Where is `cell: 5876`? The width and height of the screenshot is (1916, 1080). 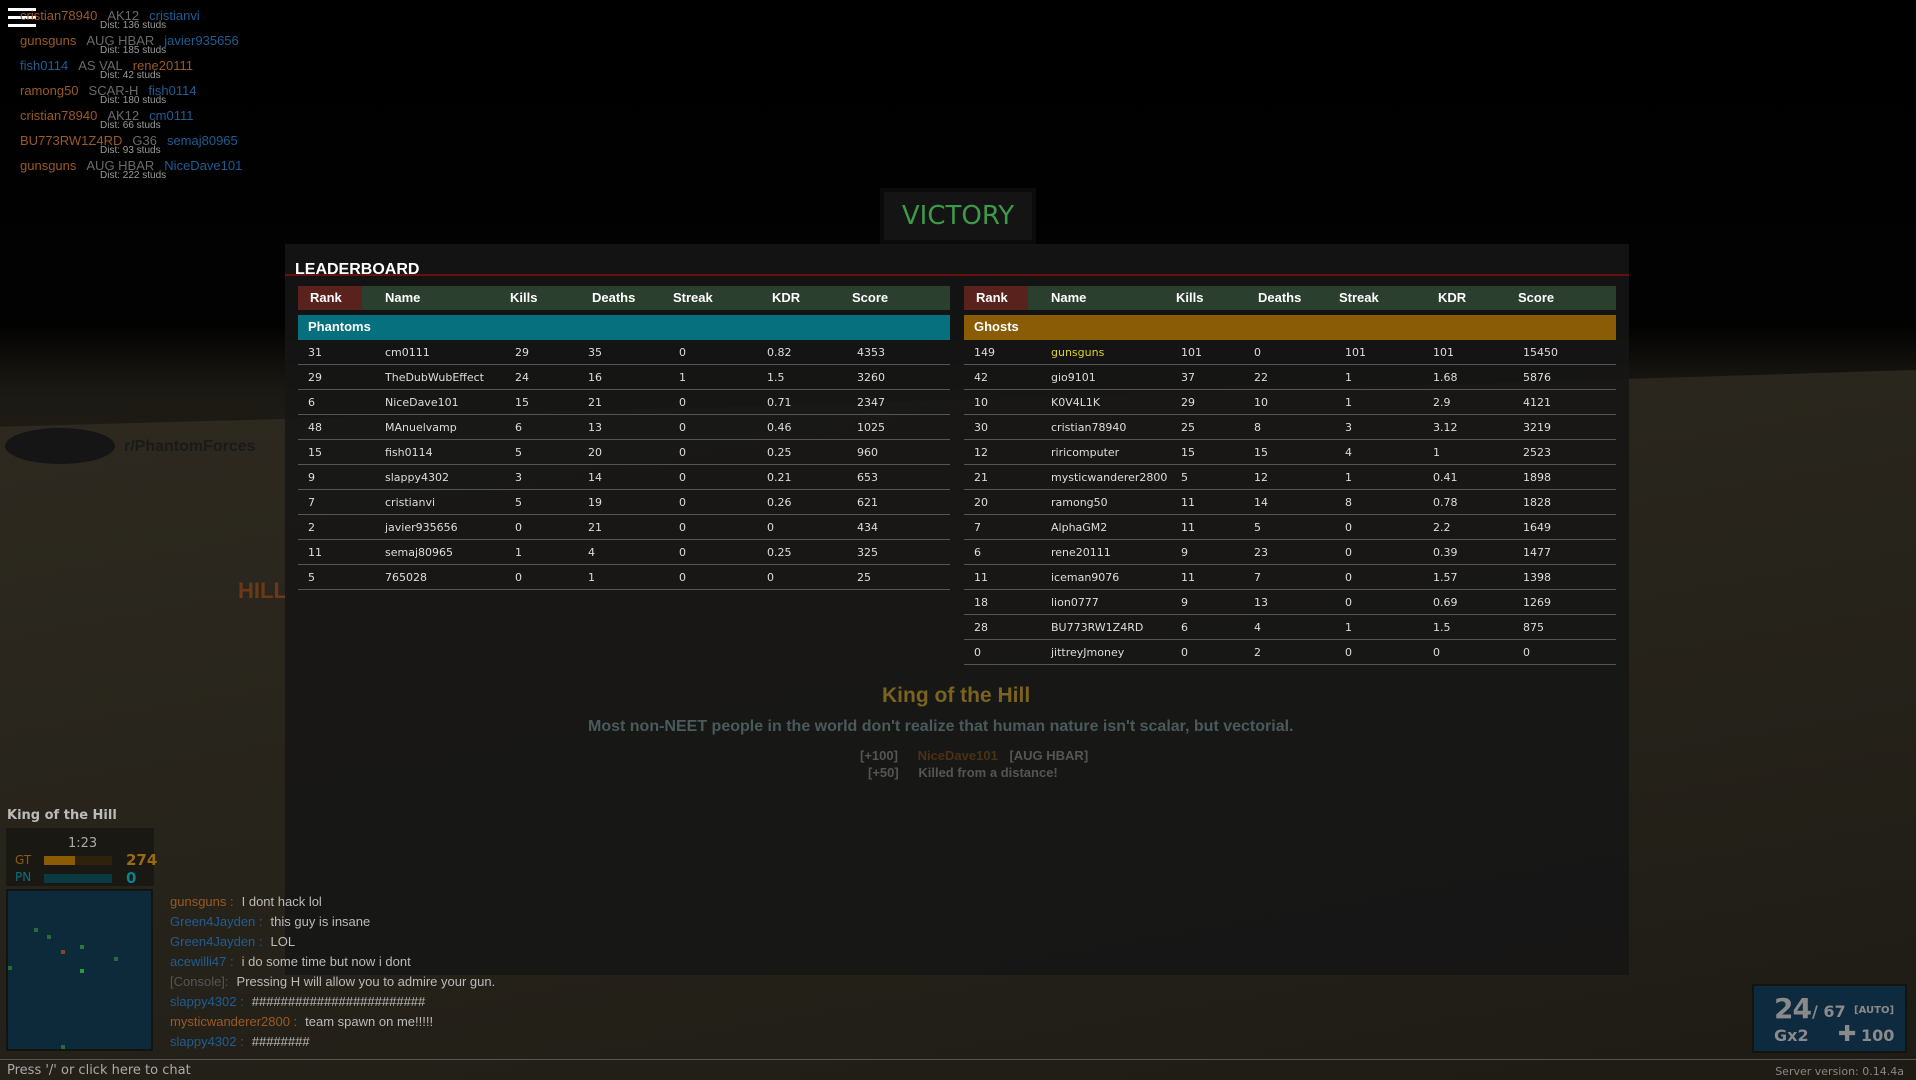 cell: 5876 is located at coordinates (1537, 377).